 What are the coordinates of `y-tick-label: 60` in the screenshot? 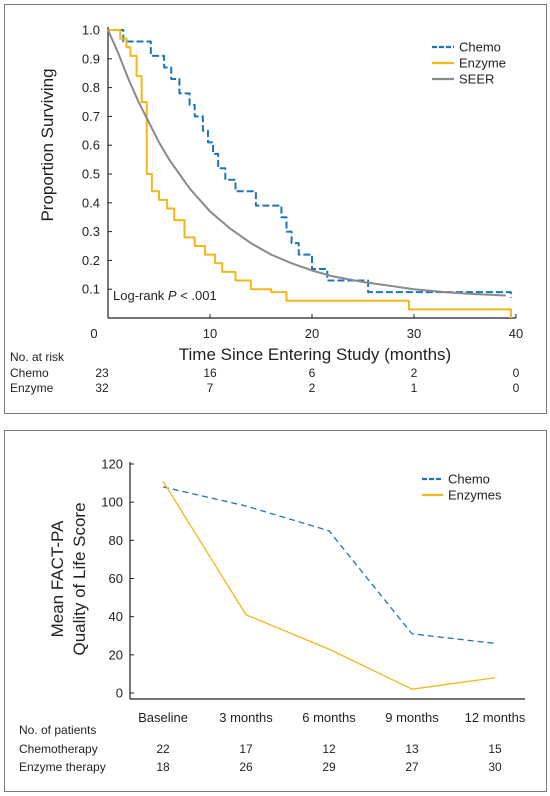 It's located at (116, 578).